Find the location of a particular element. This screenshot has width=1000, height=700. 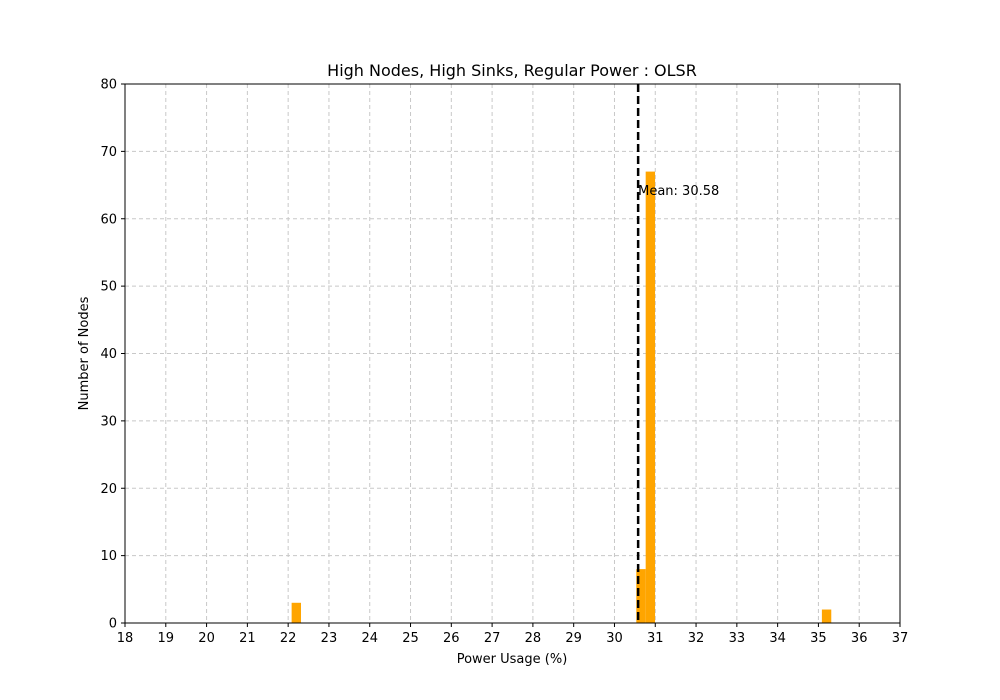

mean-marker: Mean: 30.58 is located at coordinates (677, 353).